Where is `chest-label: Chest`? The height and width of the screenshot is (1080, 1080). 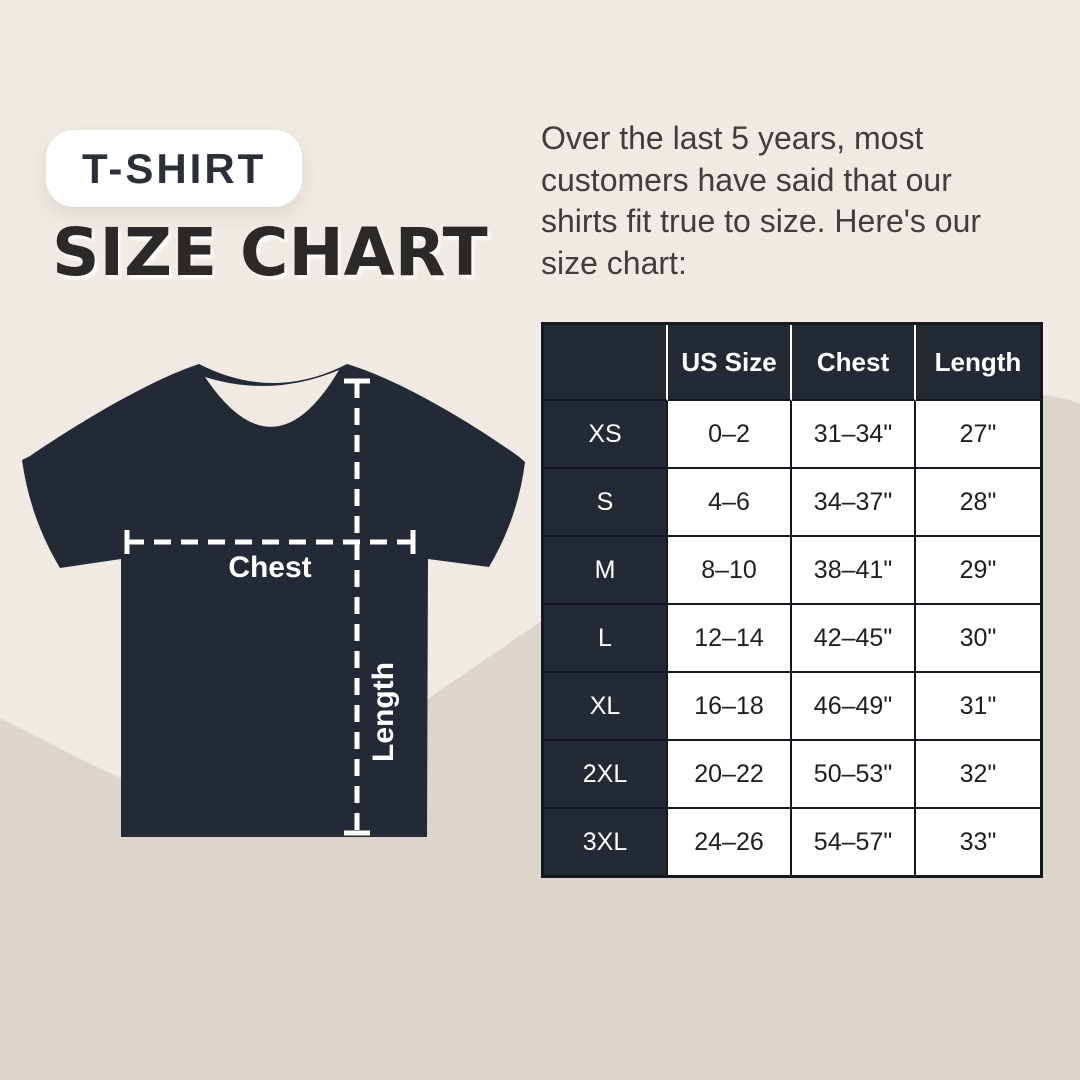
chest-label: Chest is located at coordinates (270, 567).